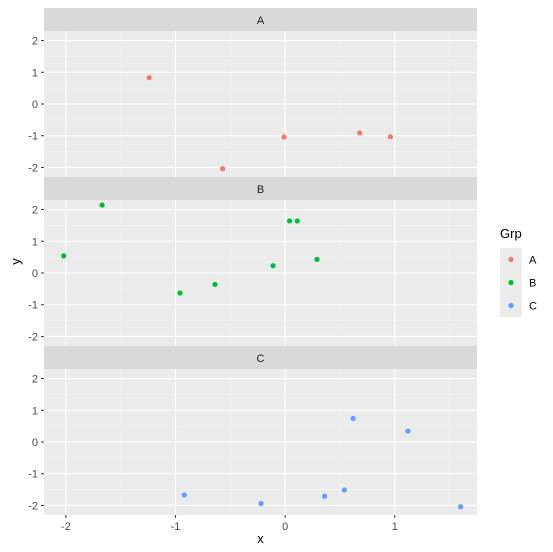 The height and width of the screenshot is (552, 553). I want to click on strip-label: B, so click(260, 190).